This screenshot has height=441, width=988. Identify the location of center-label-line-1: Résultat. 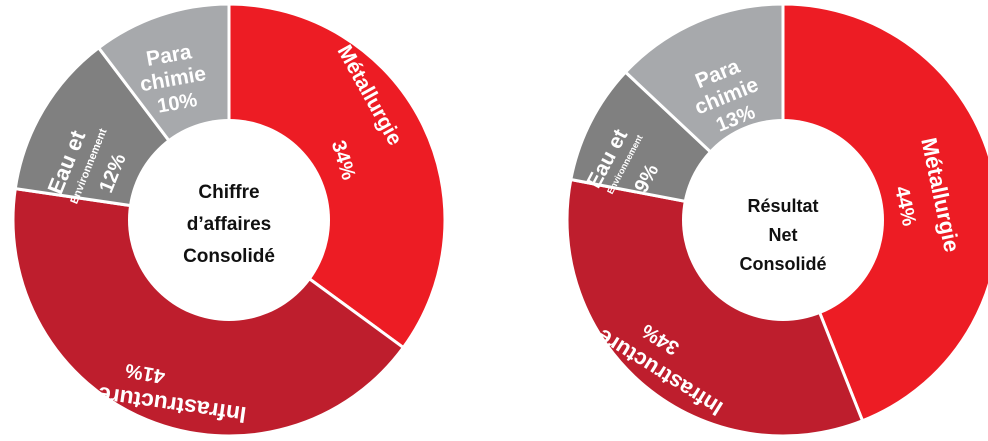
(782, 206).